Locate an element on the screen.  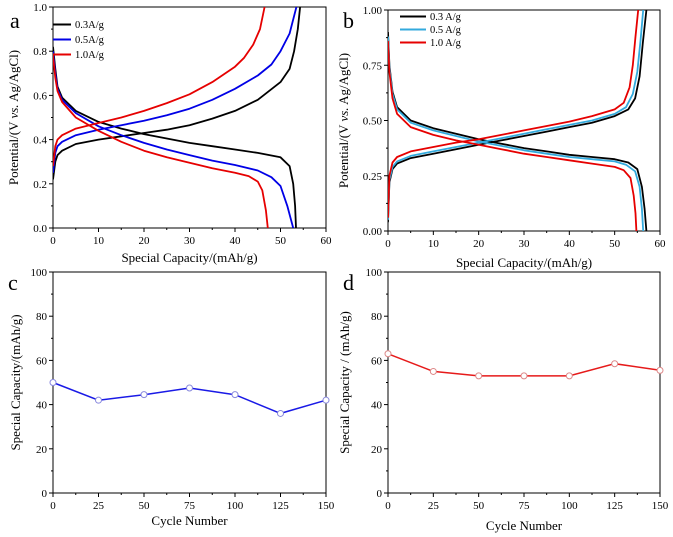
y-tick-label: 0.6 is located at coordinates (40, 96).